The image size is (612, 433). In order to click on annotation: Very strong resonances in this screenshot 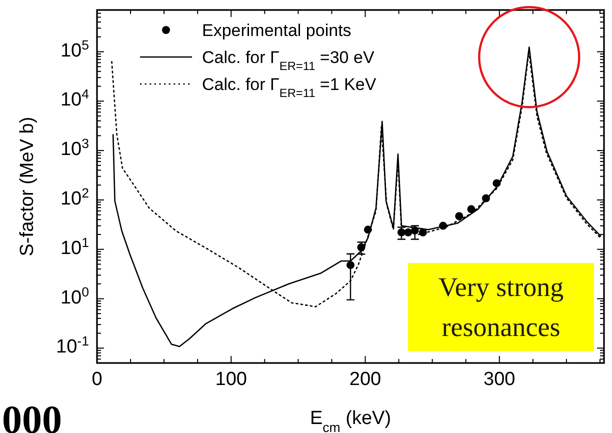, I will do `click(501, 307)`.